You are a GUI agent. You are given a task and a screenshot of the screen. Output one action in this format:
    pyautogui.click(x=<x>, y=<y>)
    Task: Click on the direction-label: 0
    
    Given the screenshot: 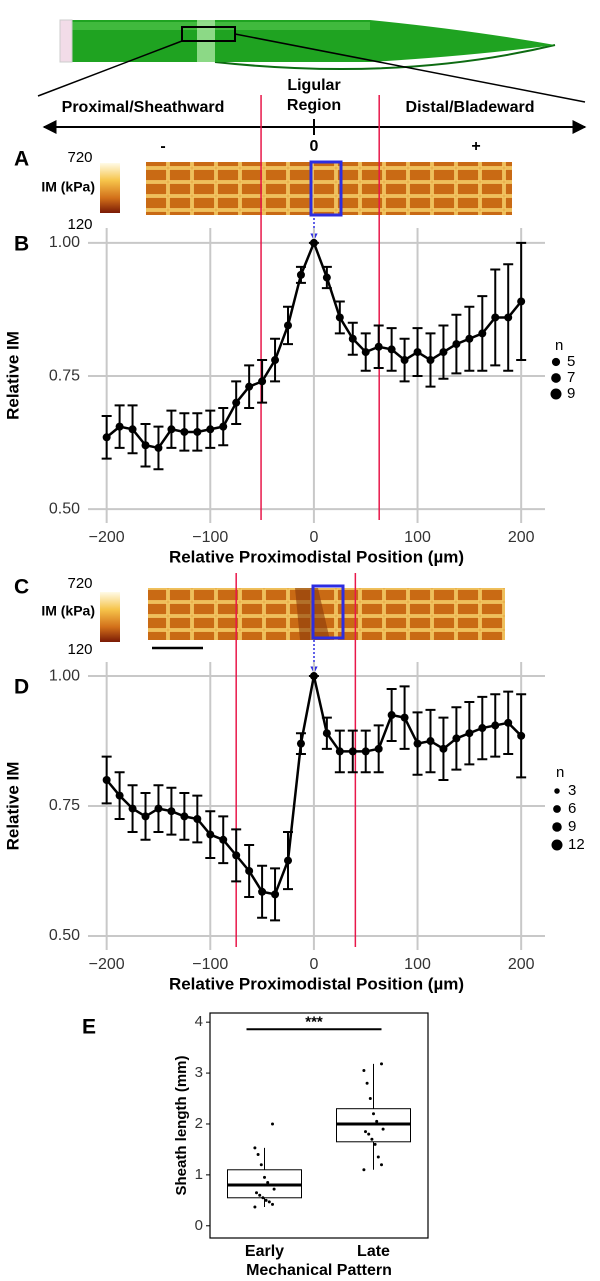 What is the action you would take?
    pyautogui.click(x=314, y=146)
    